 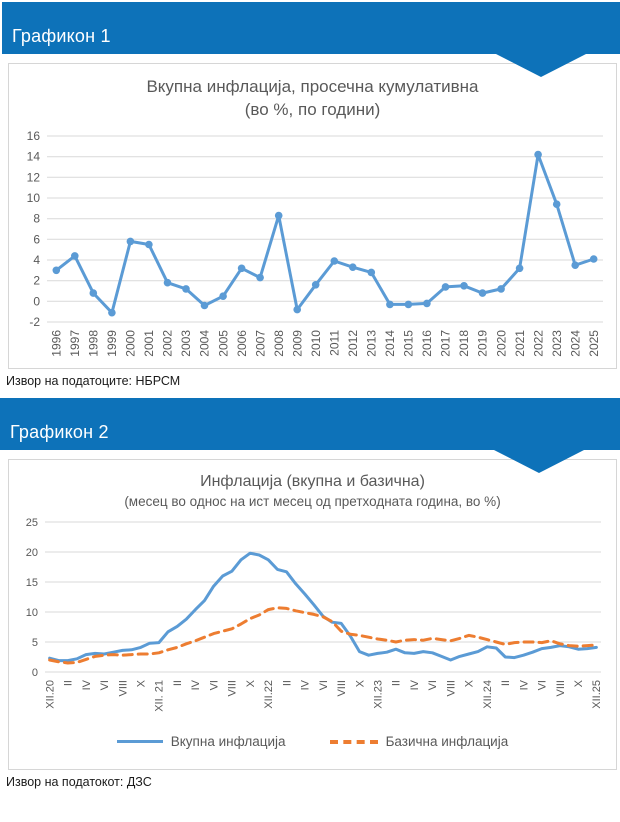 What do you see at coordinates (371, 343) in the screenshot?
I see `svg-text: 2013` at bounding box center [371, 343].